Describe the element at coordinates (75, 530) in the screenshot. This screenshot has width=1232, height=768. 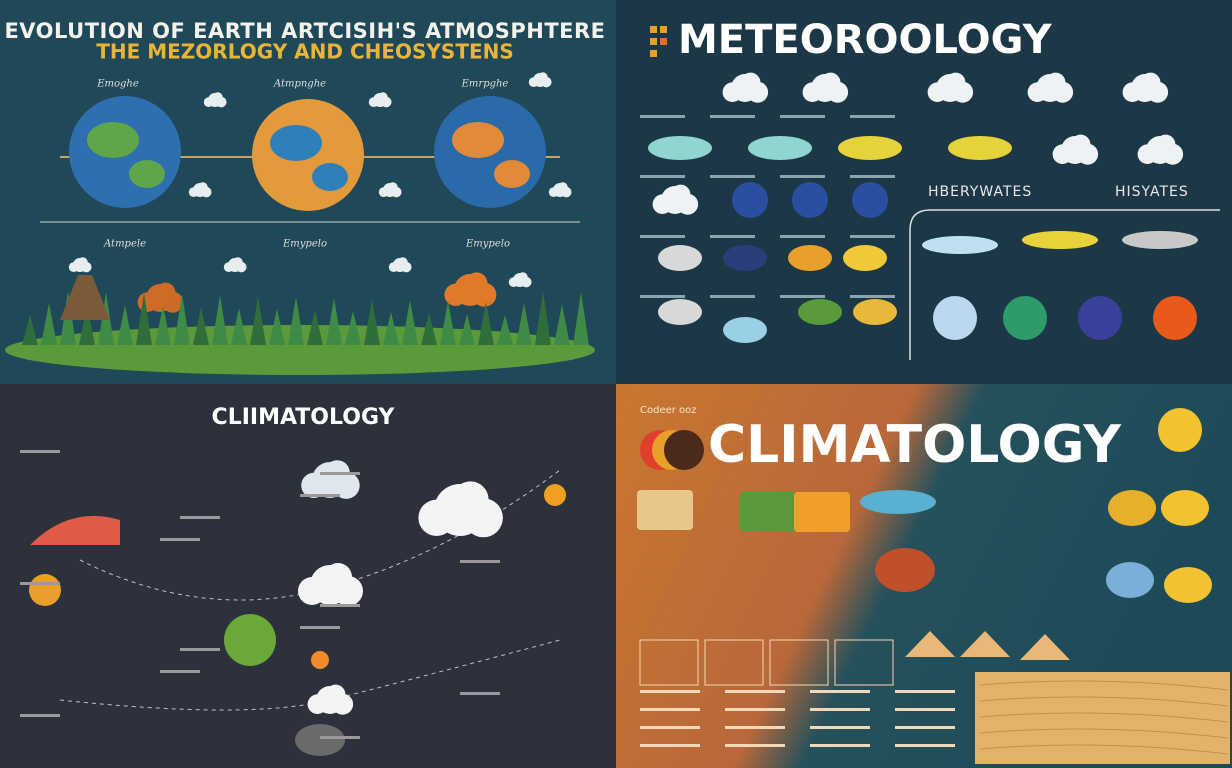
I see `hill` at that location.